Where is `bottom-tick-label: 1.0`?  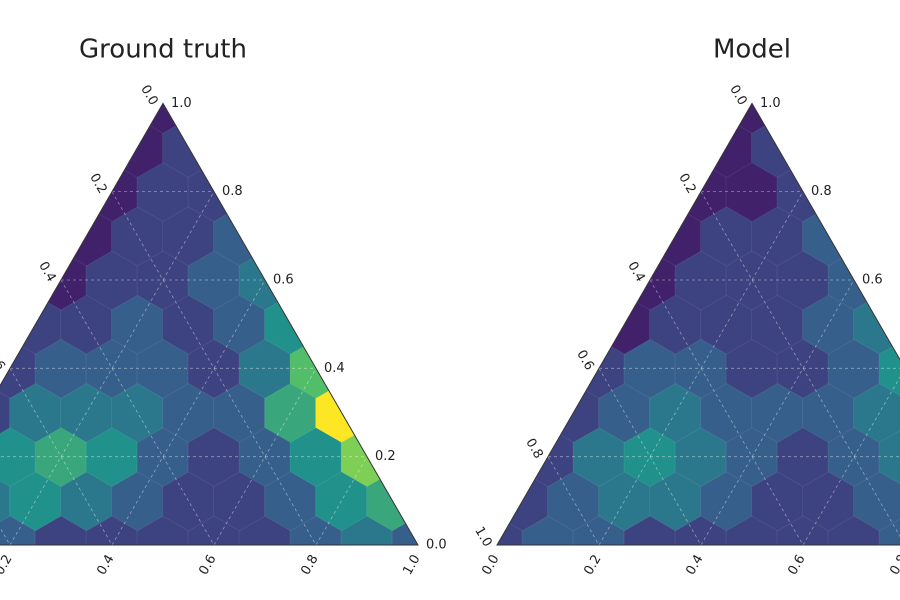
bottom-tick-label: 1.0 is located at coordinates (411, 564).